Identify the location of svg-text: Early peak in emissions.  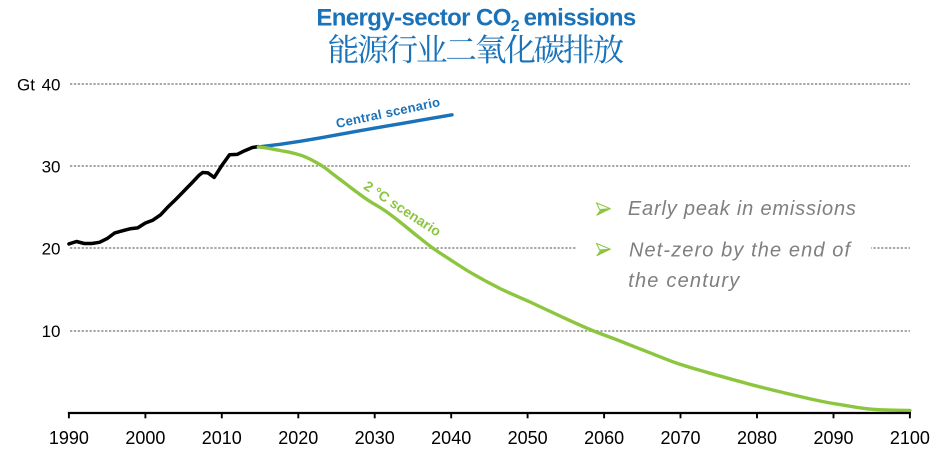
(742, 209).